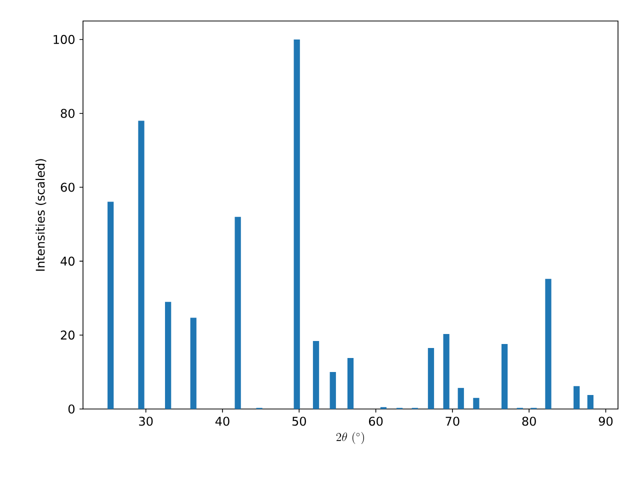 This screenshot has height=480, width=640. I want to click on x-tick-label: 40, so click(222, 421).